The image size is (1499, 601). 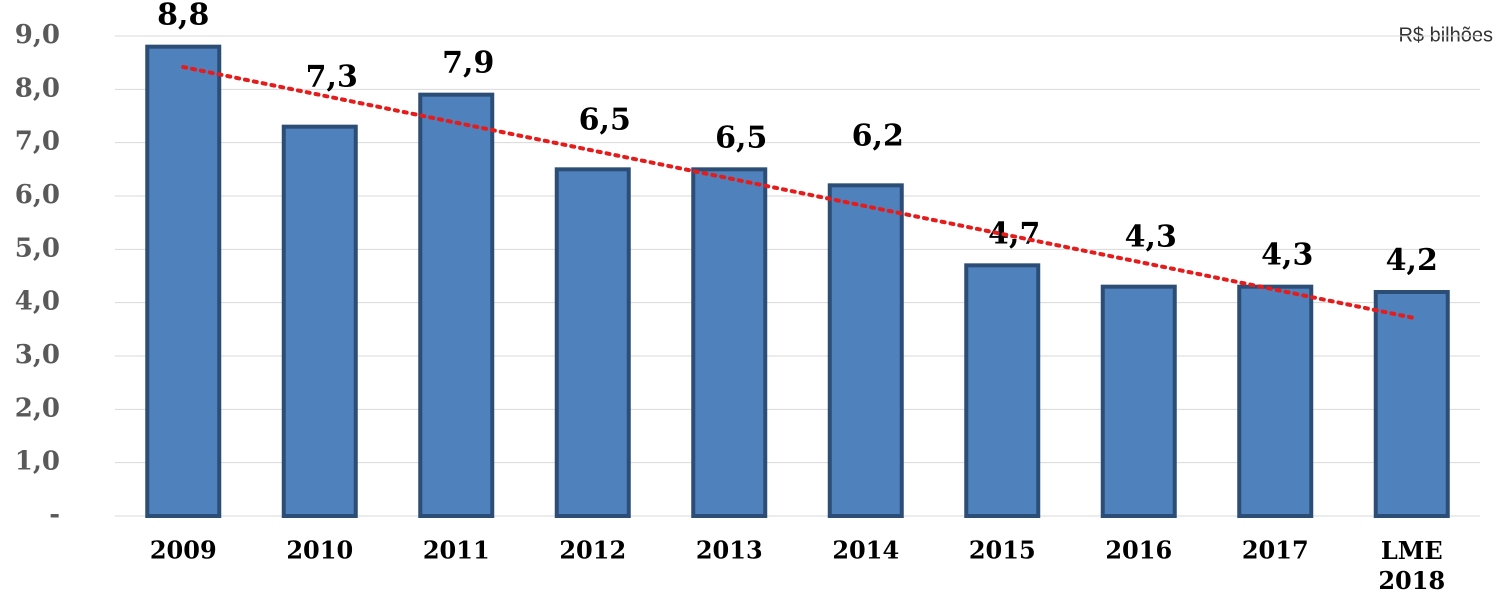 What do you see at coordinates (37, 88) in the screenshot?
I see `y-tick-label: 8,0` at bounding box center [37, 88].